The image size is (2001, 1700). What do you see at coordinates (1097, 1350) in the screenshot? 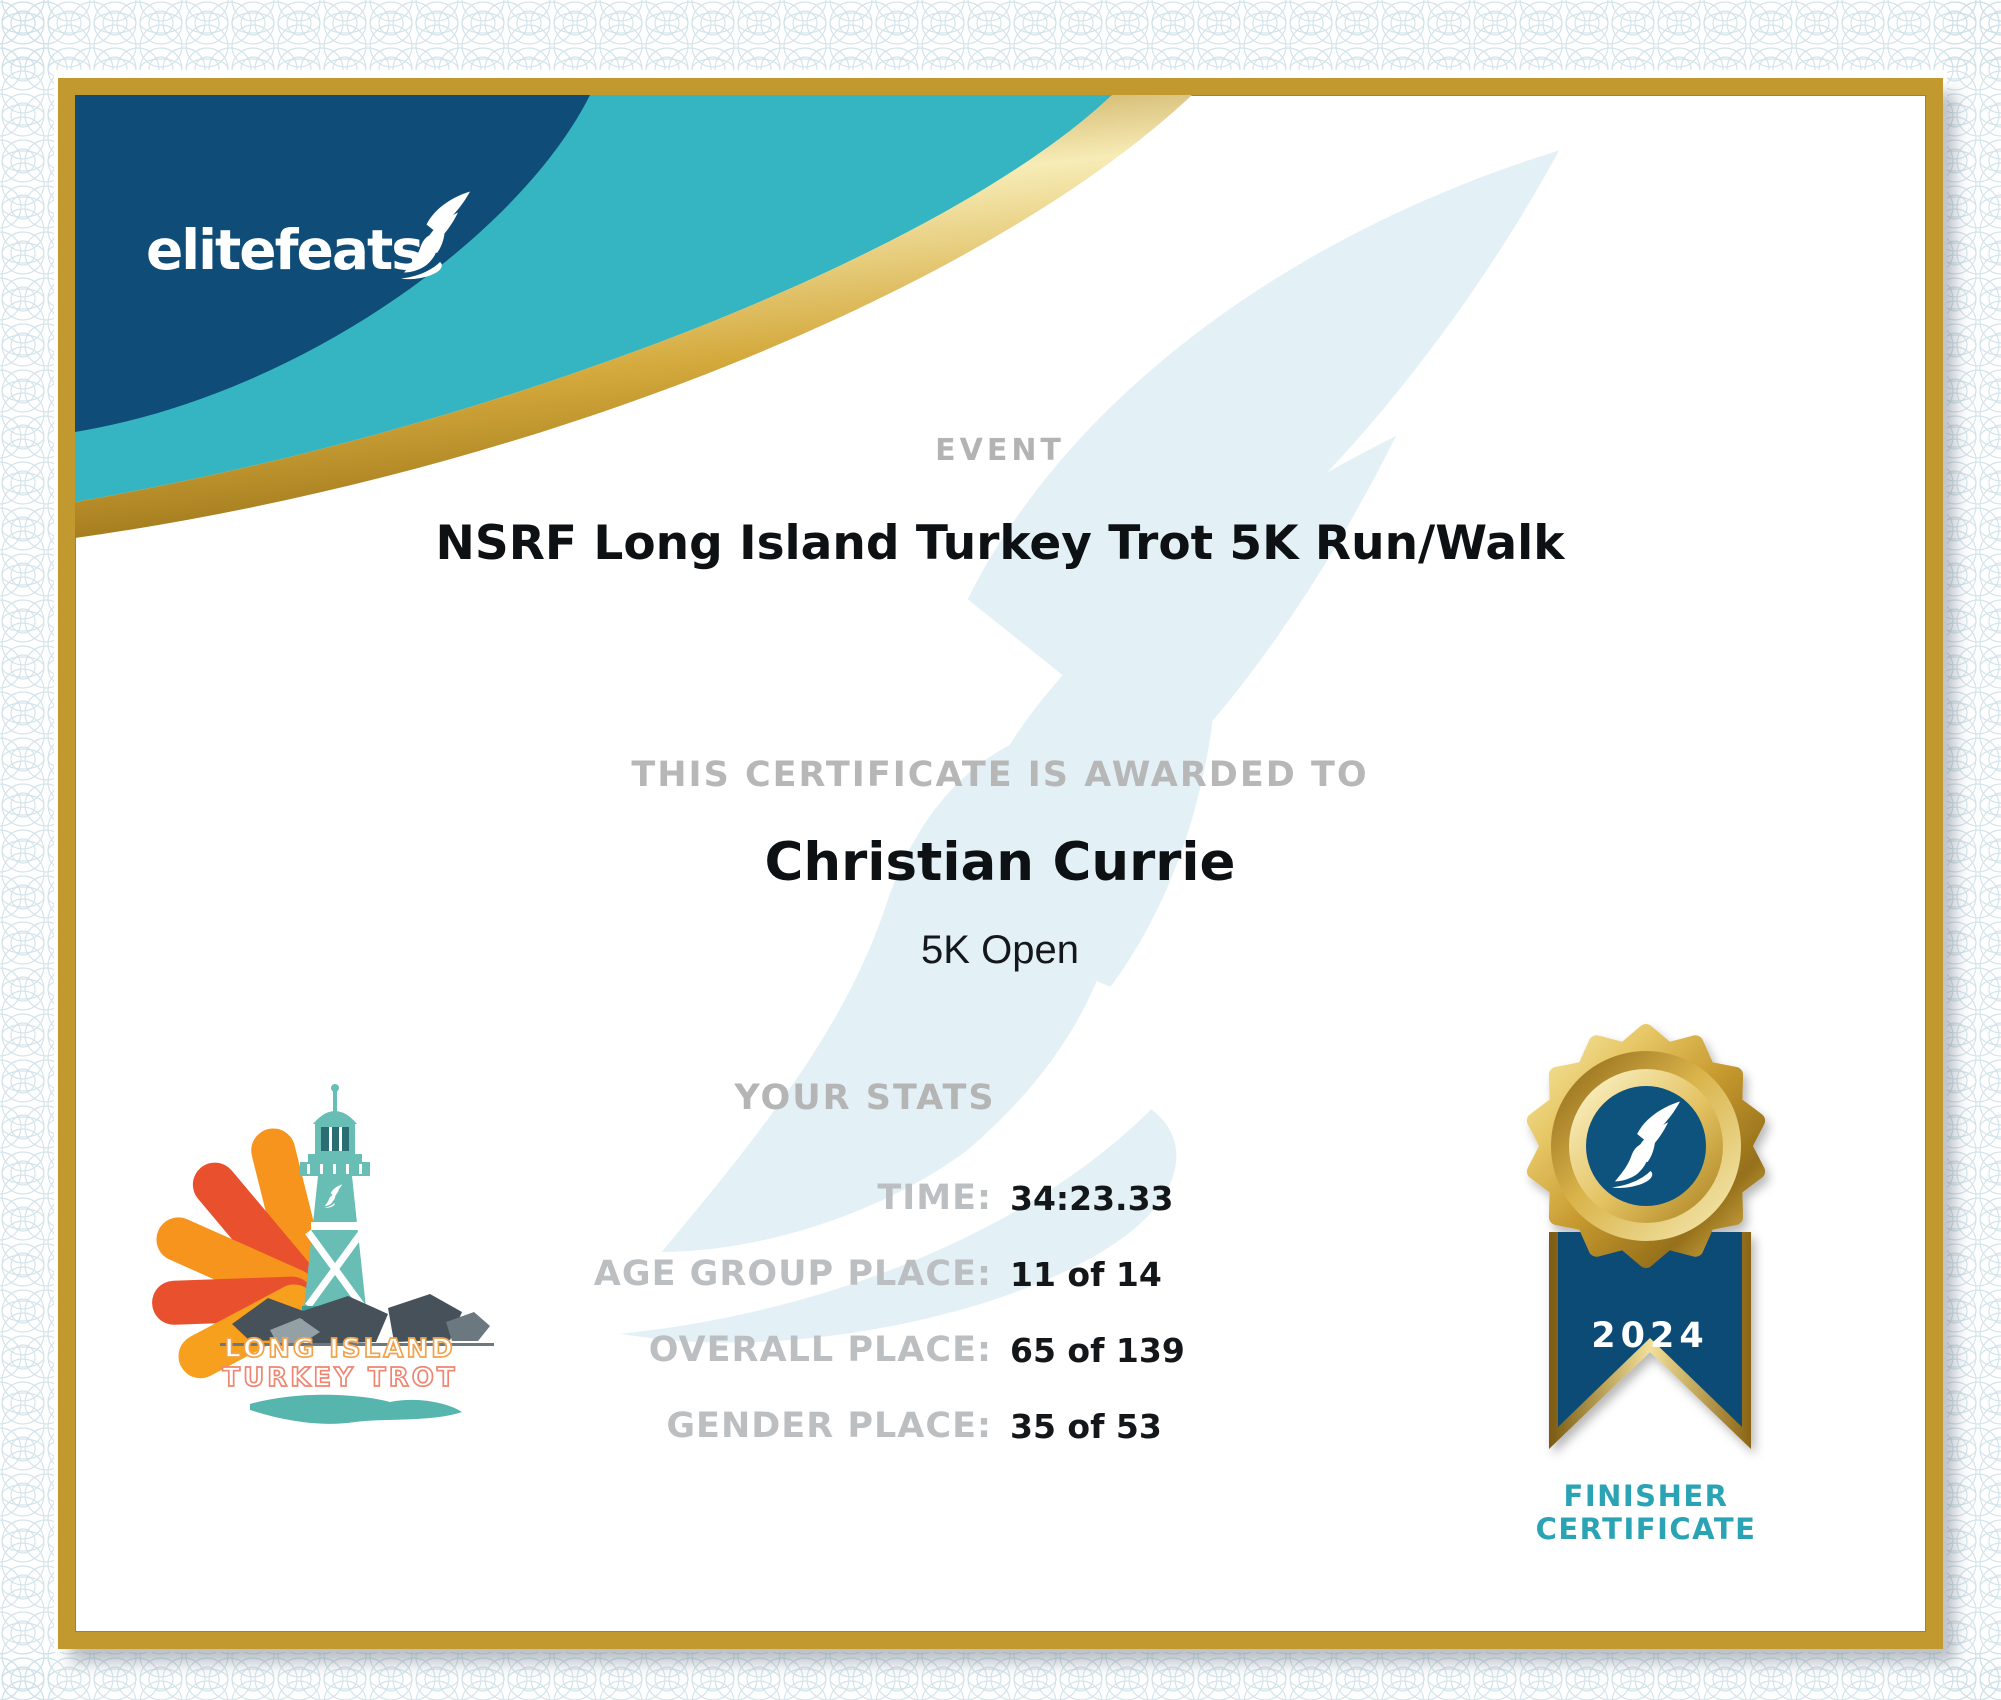
I see `stat-value: 65 of 139` at bounding box center [1097, 1350].